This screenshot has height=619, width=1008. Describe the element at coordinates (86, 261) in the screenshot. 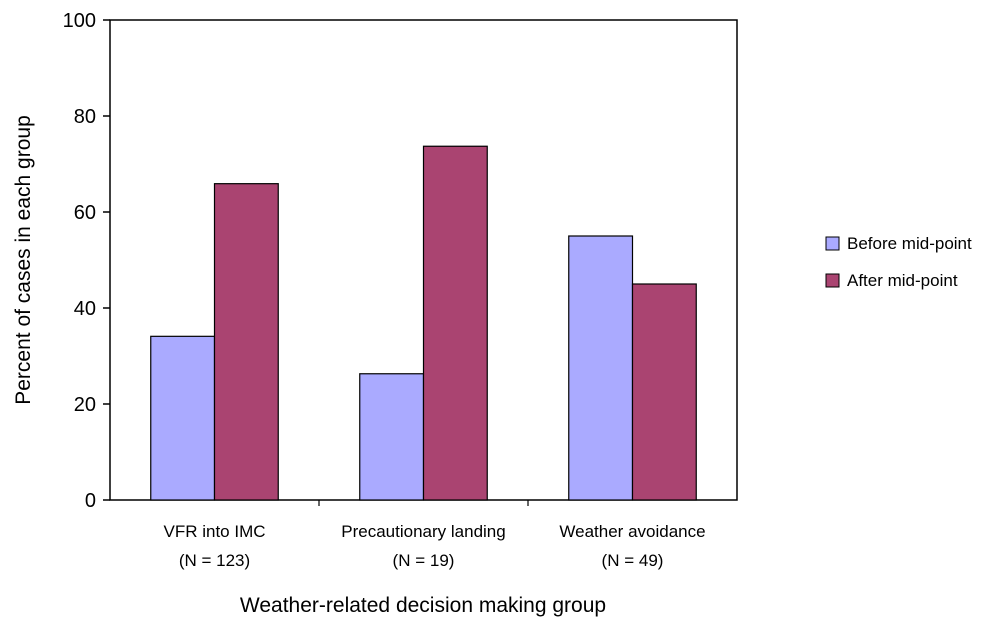

I see `y-axis: 0 20 40 60 80 100` at that location.